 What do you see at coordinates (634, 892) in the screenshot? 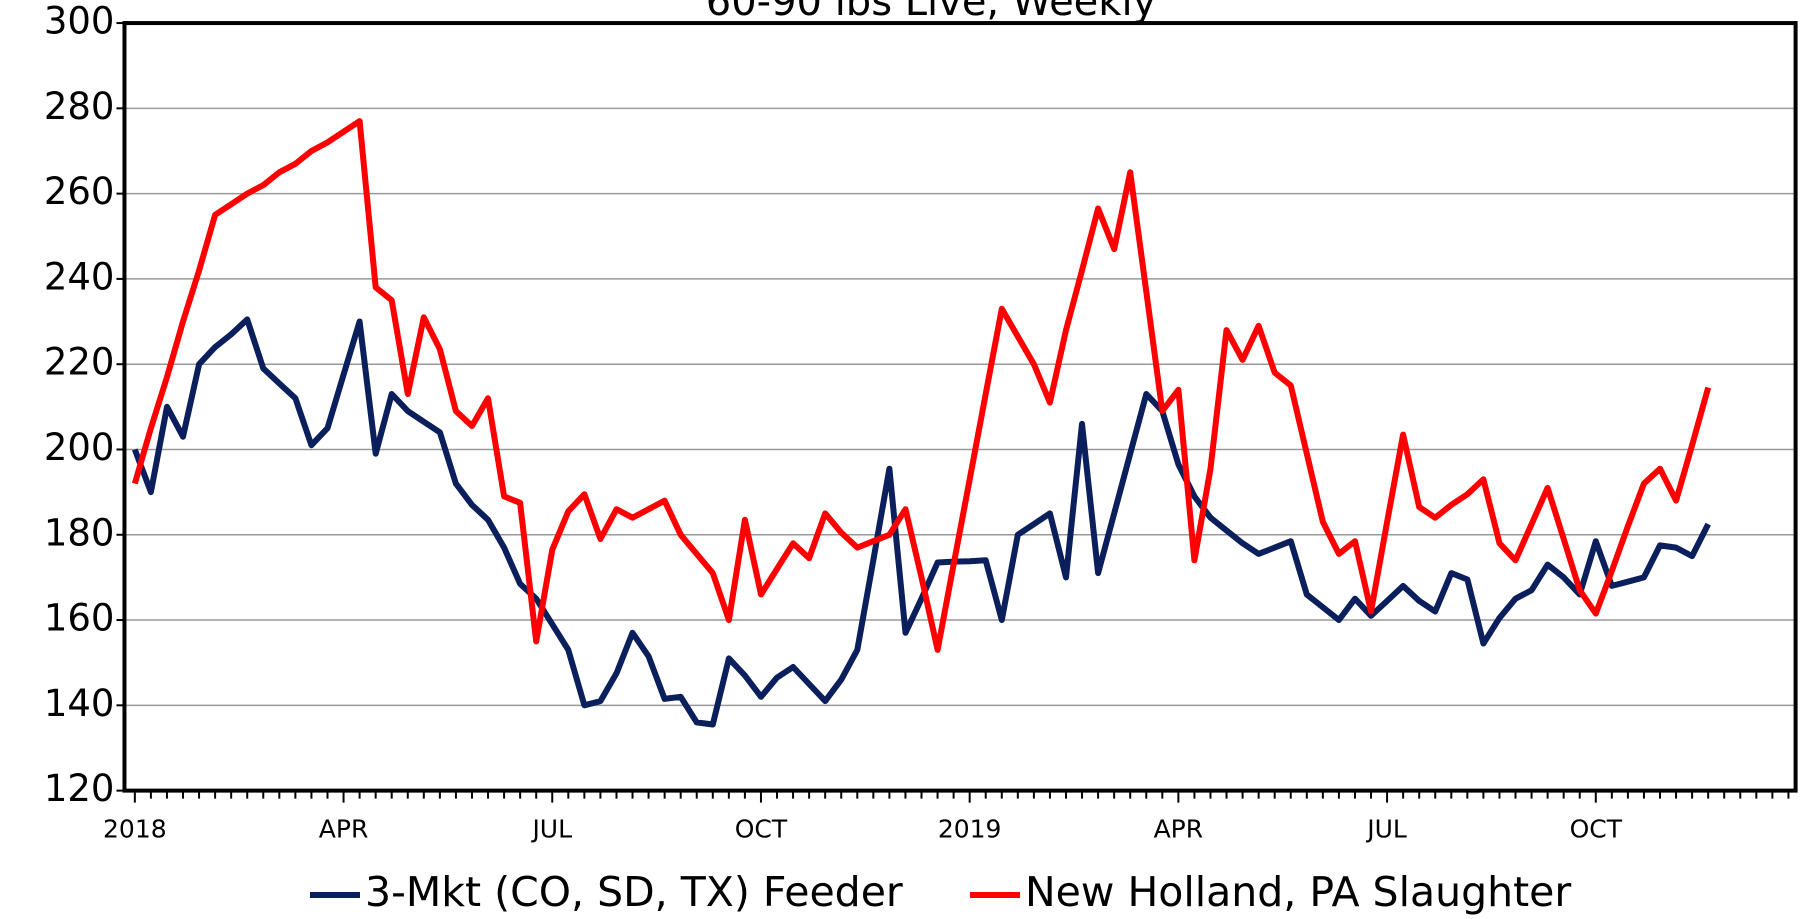
I see `legend-label: 3-Mkt (CO, SD, TX) Feeder` at bounding box center [634, 892].